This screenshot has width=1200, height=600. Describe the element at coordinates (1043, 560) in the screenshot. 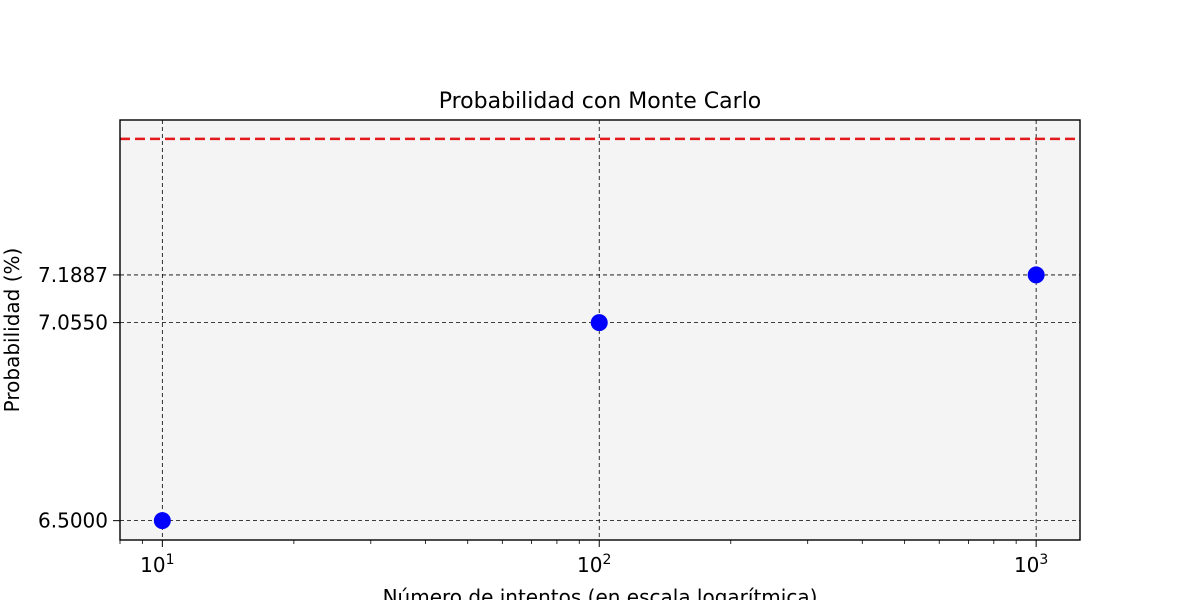

I see `x-tick-exponent: 3` at that location.